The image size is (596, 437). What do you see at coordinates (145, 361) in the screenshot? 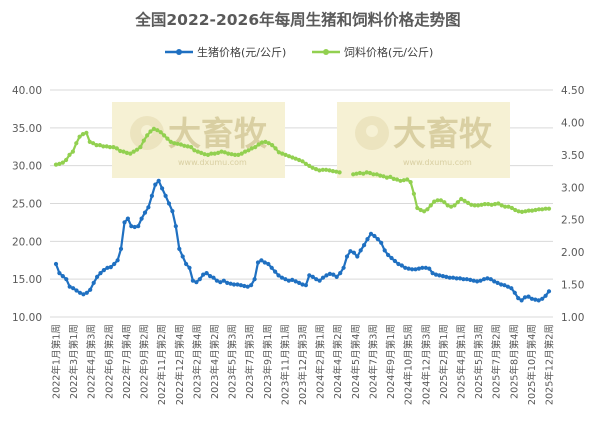
I see `x-tick-label: 2022年9月第2周` at bounding box center [145, 361].